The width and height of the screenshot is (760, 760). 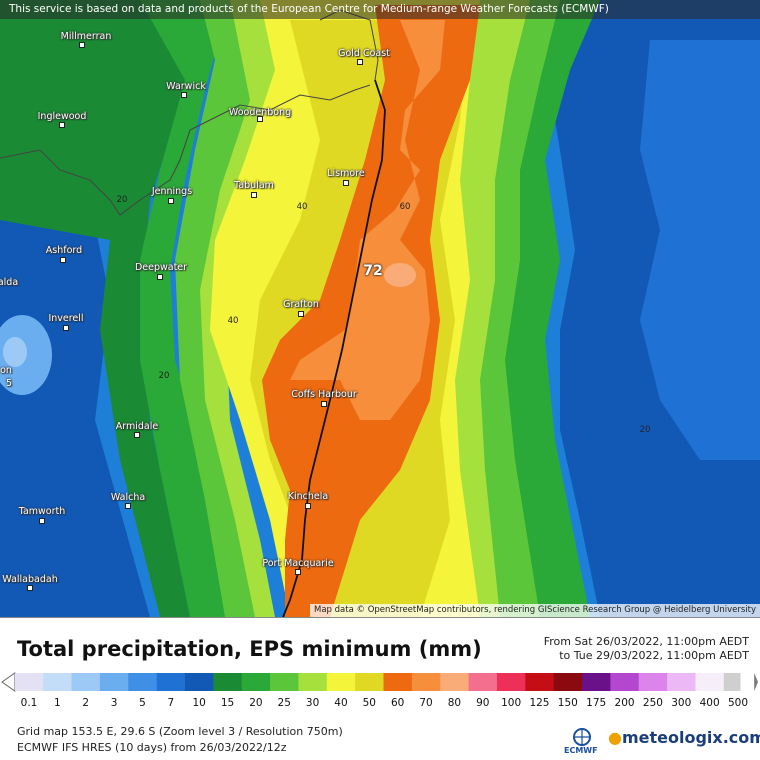 What do you see at coordinates (29, 703) in the screenshot?
I see `legend-tick-label: 0.1` at bounding box center [29, 703].